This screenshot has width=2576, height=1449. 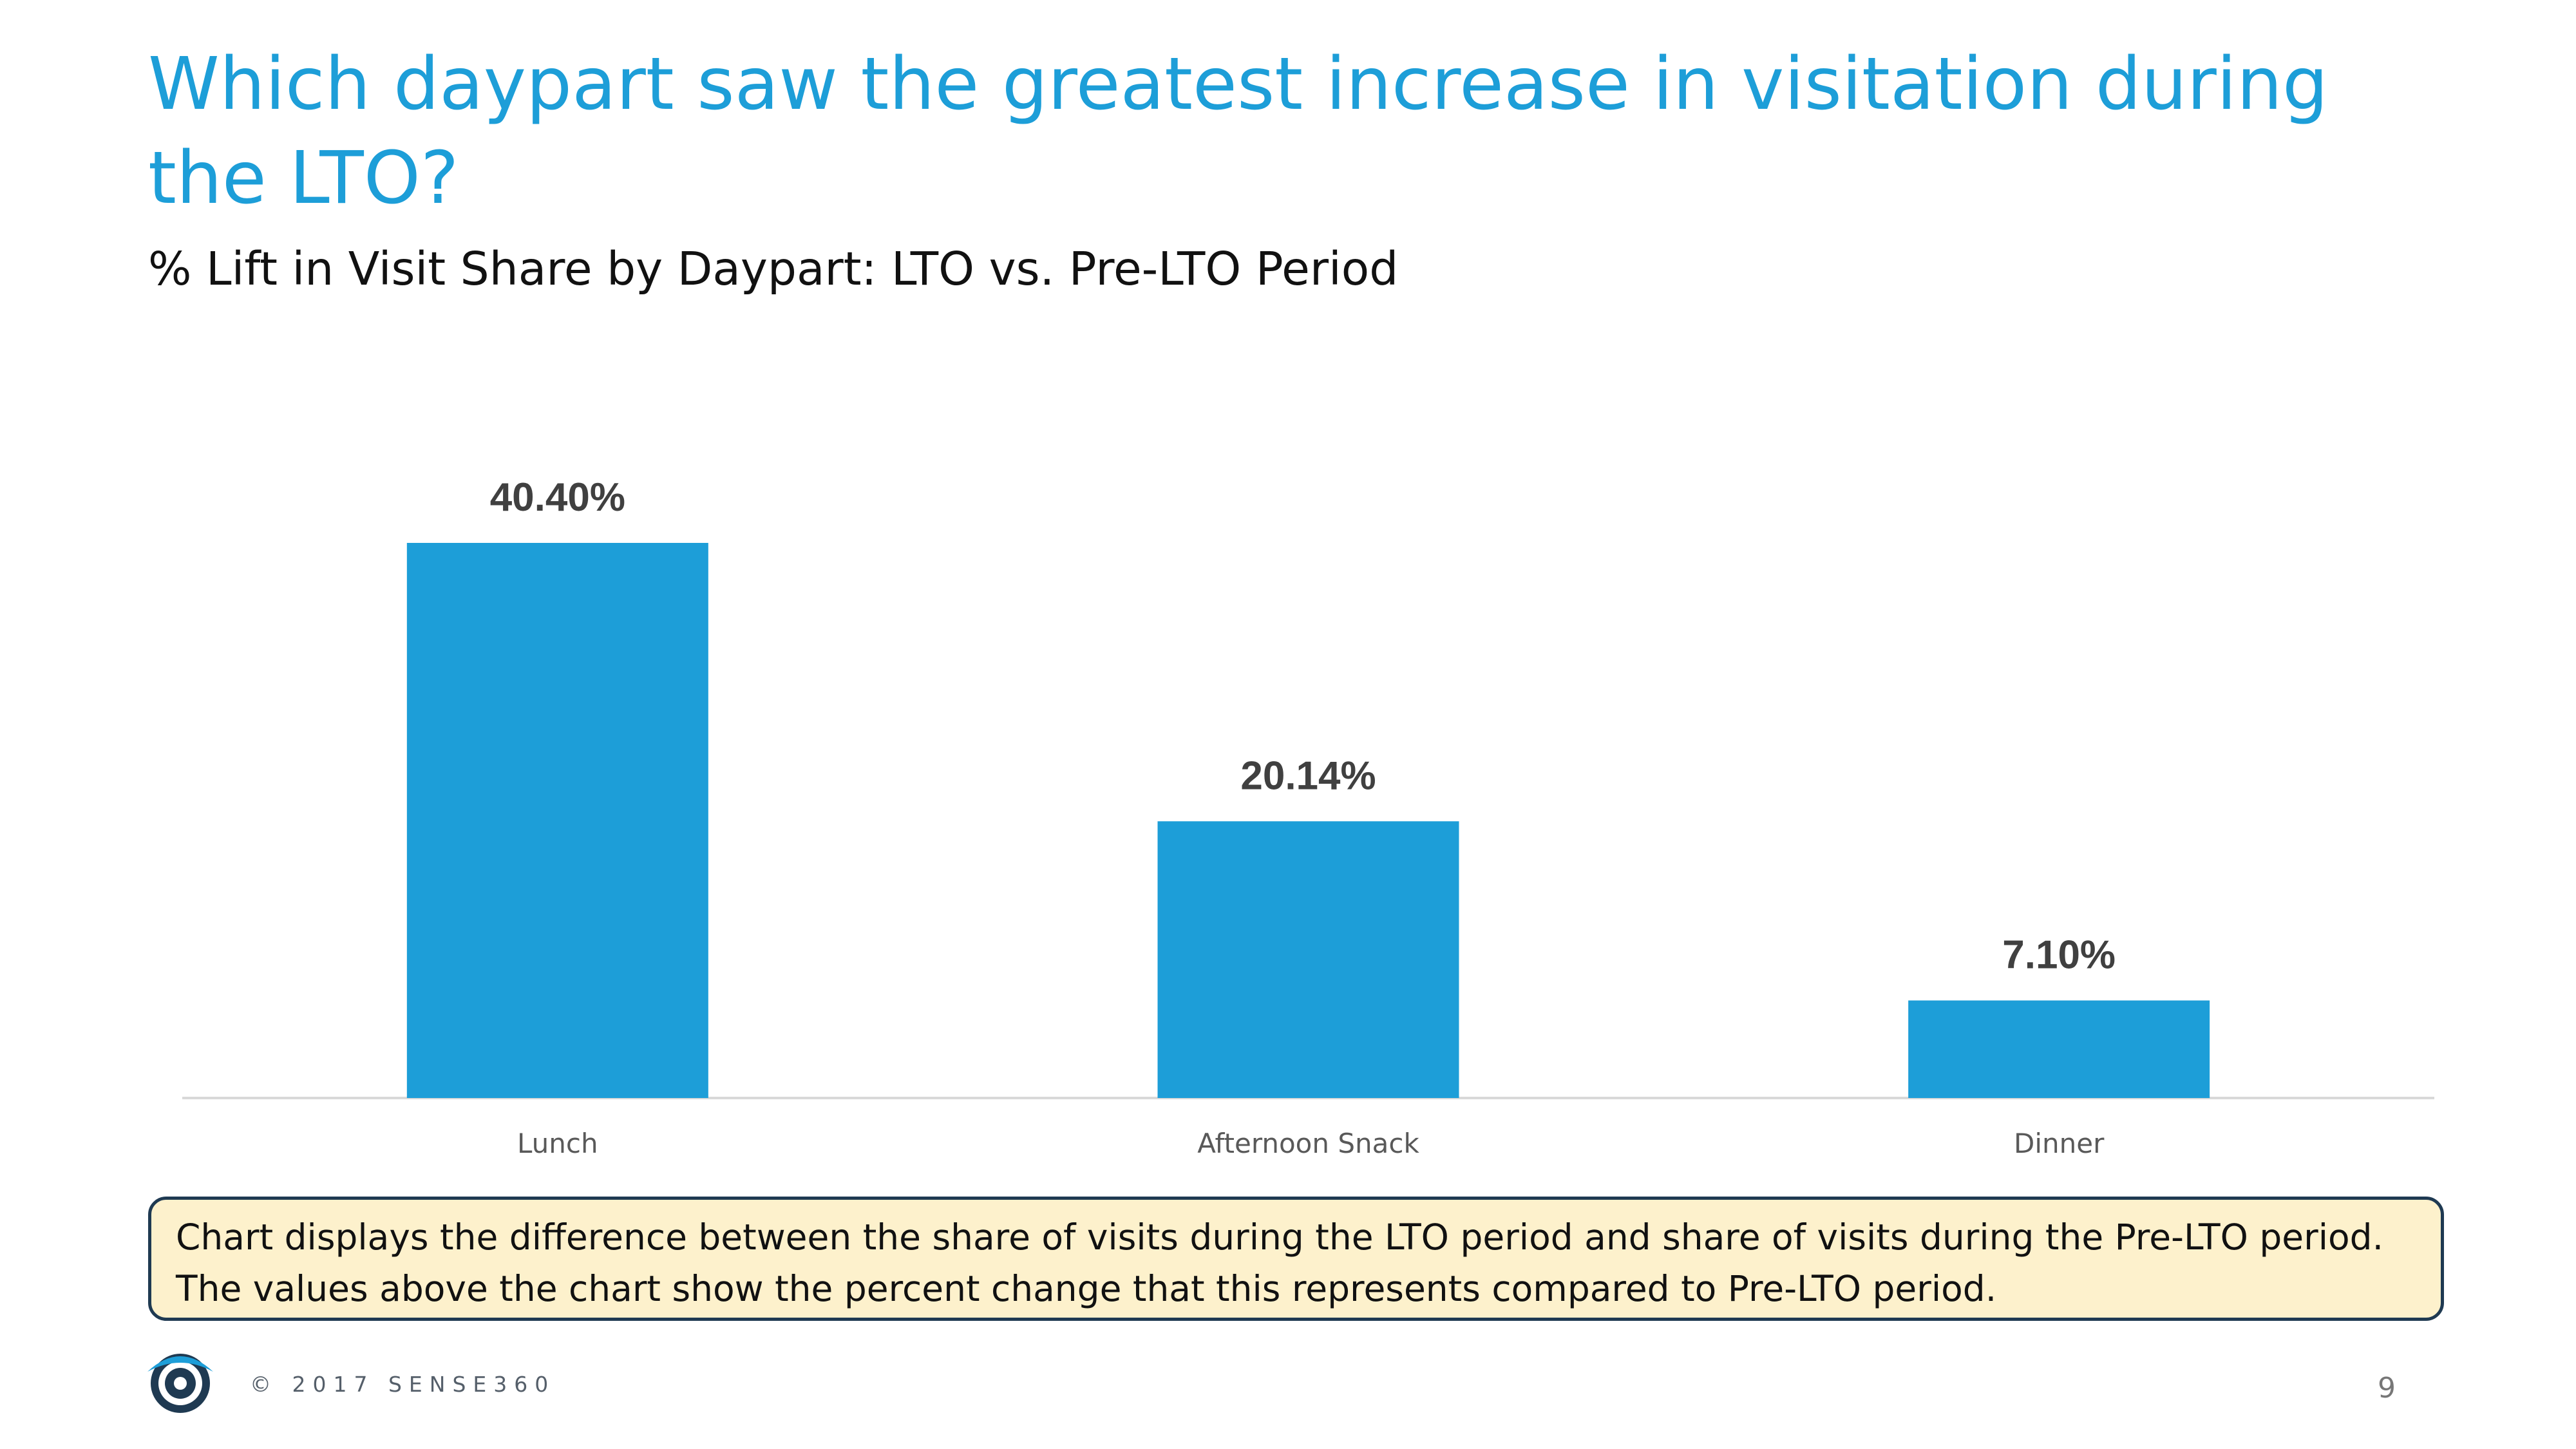 What do you see at coordinates (2059, 955) in the screenshot?
I see `data-label: 7.10%` at bounding box center [2059, 955].